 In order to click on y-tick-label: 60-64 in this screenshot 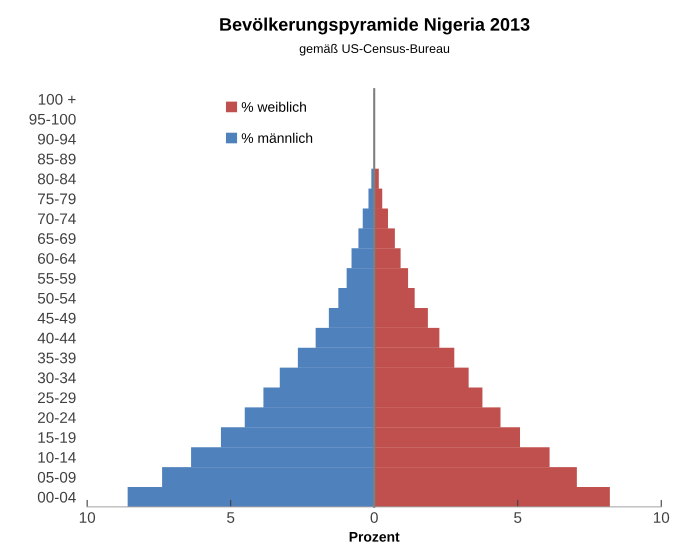, I will do `click(57, 258)`.